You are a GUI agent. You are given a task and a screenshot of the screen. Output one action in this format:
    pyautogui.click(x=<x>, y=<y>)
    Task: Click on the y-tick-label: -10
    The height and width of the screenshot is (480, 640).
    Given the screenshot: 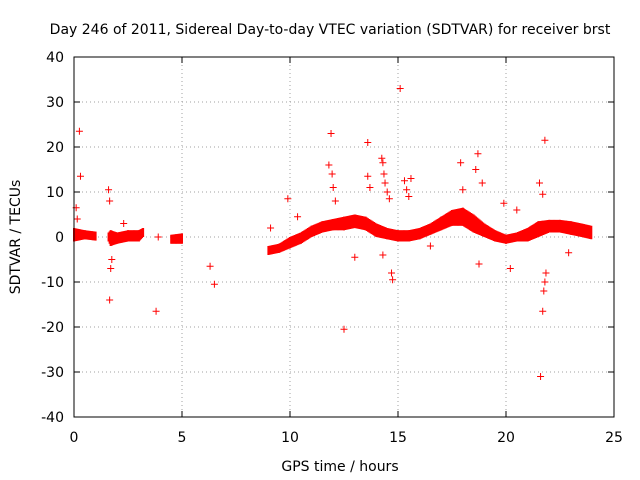 What is the action you would take?
    pyautogui.click(x=52, y=283)
    